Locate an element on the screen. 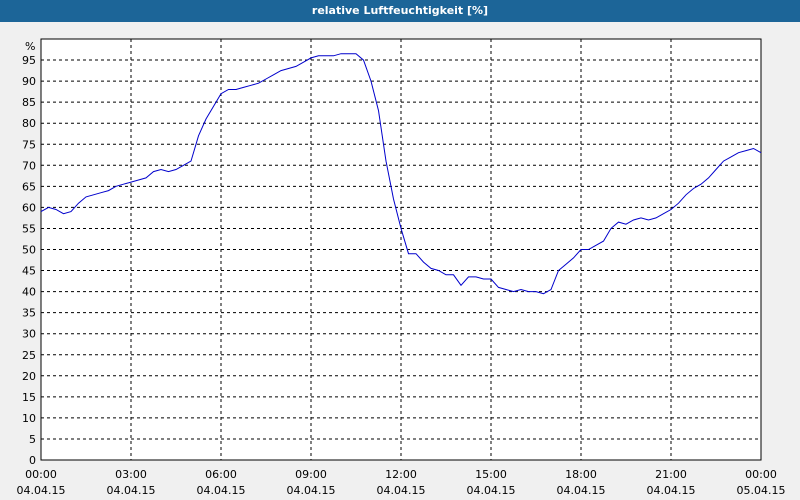 The width and height of the screenshot is (800, 500). y-tick-label: 70 is located at coordinates (29, 165).